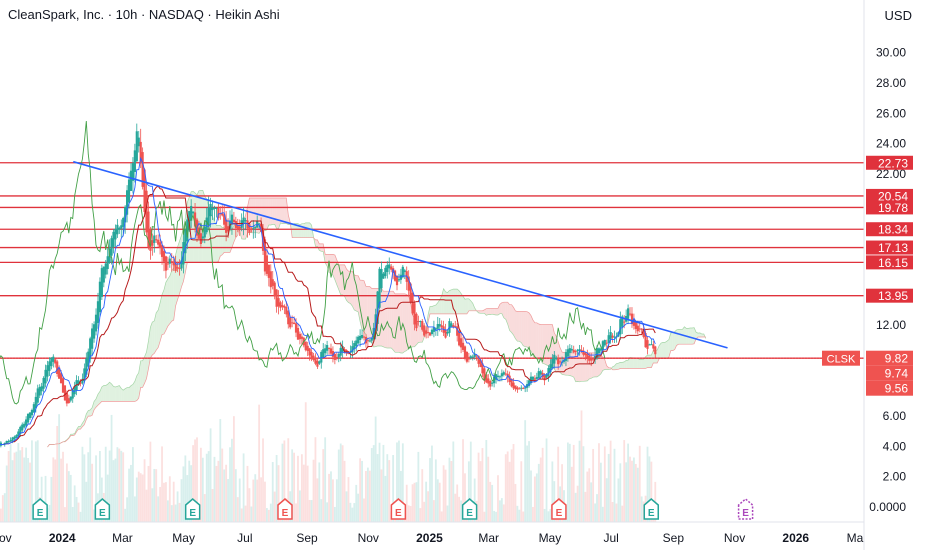 The height and width of the screenshot is (550, 932). Describe the element at coordinates (895, 416) in the screenshot. I see `price-tick-label: 6.00` at that location.